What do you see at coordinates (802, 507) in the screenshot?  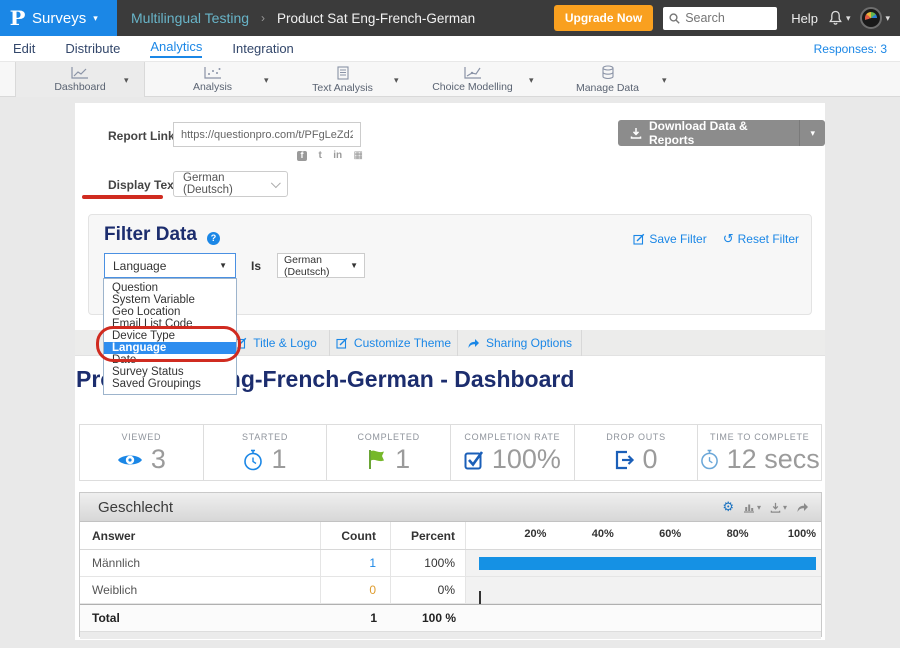 I see `share-question-button` at bounding box center [802, 507].